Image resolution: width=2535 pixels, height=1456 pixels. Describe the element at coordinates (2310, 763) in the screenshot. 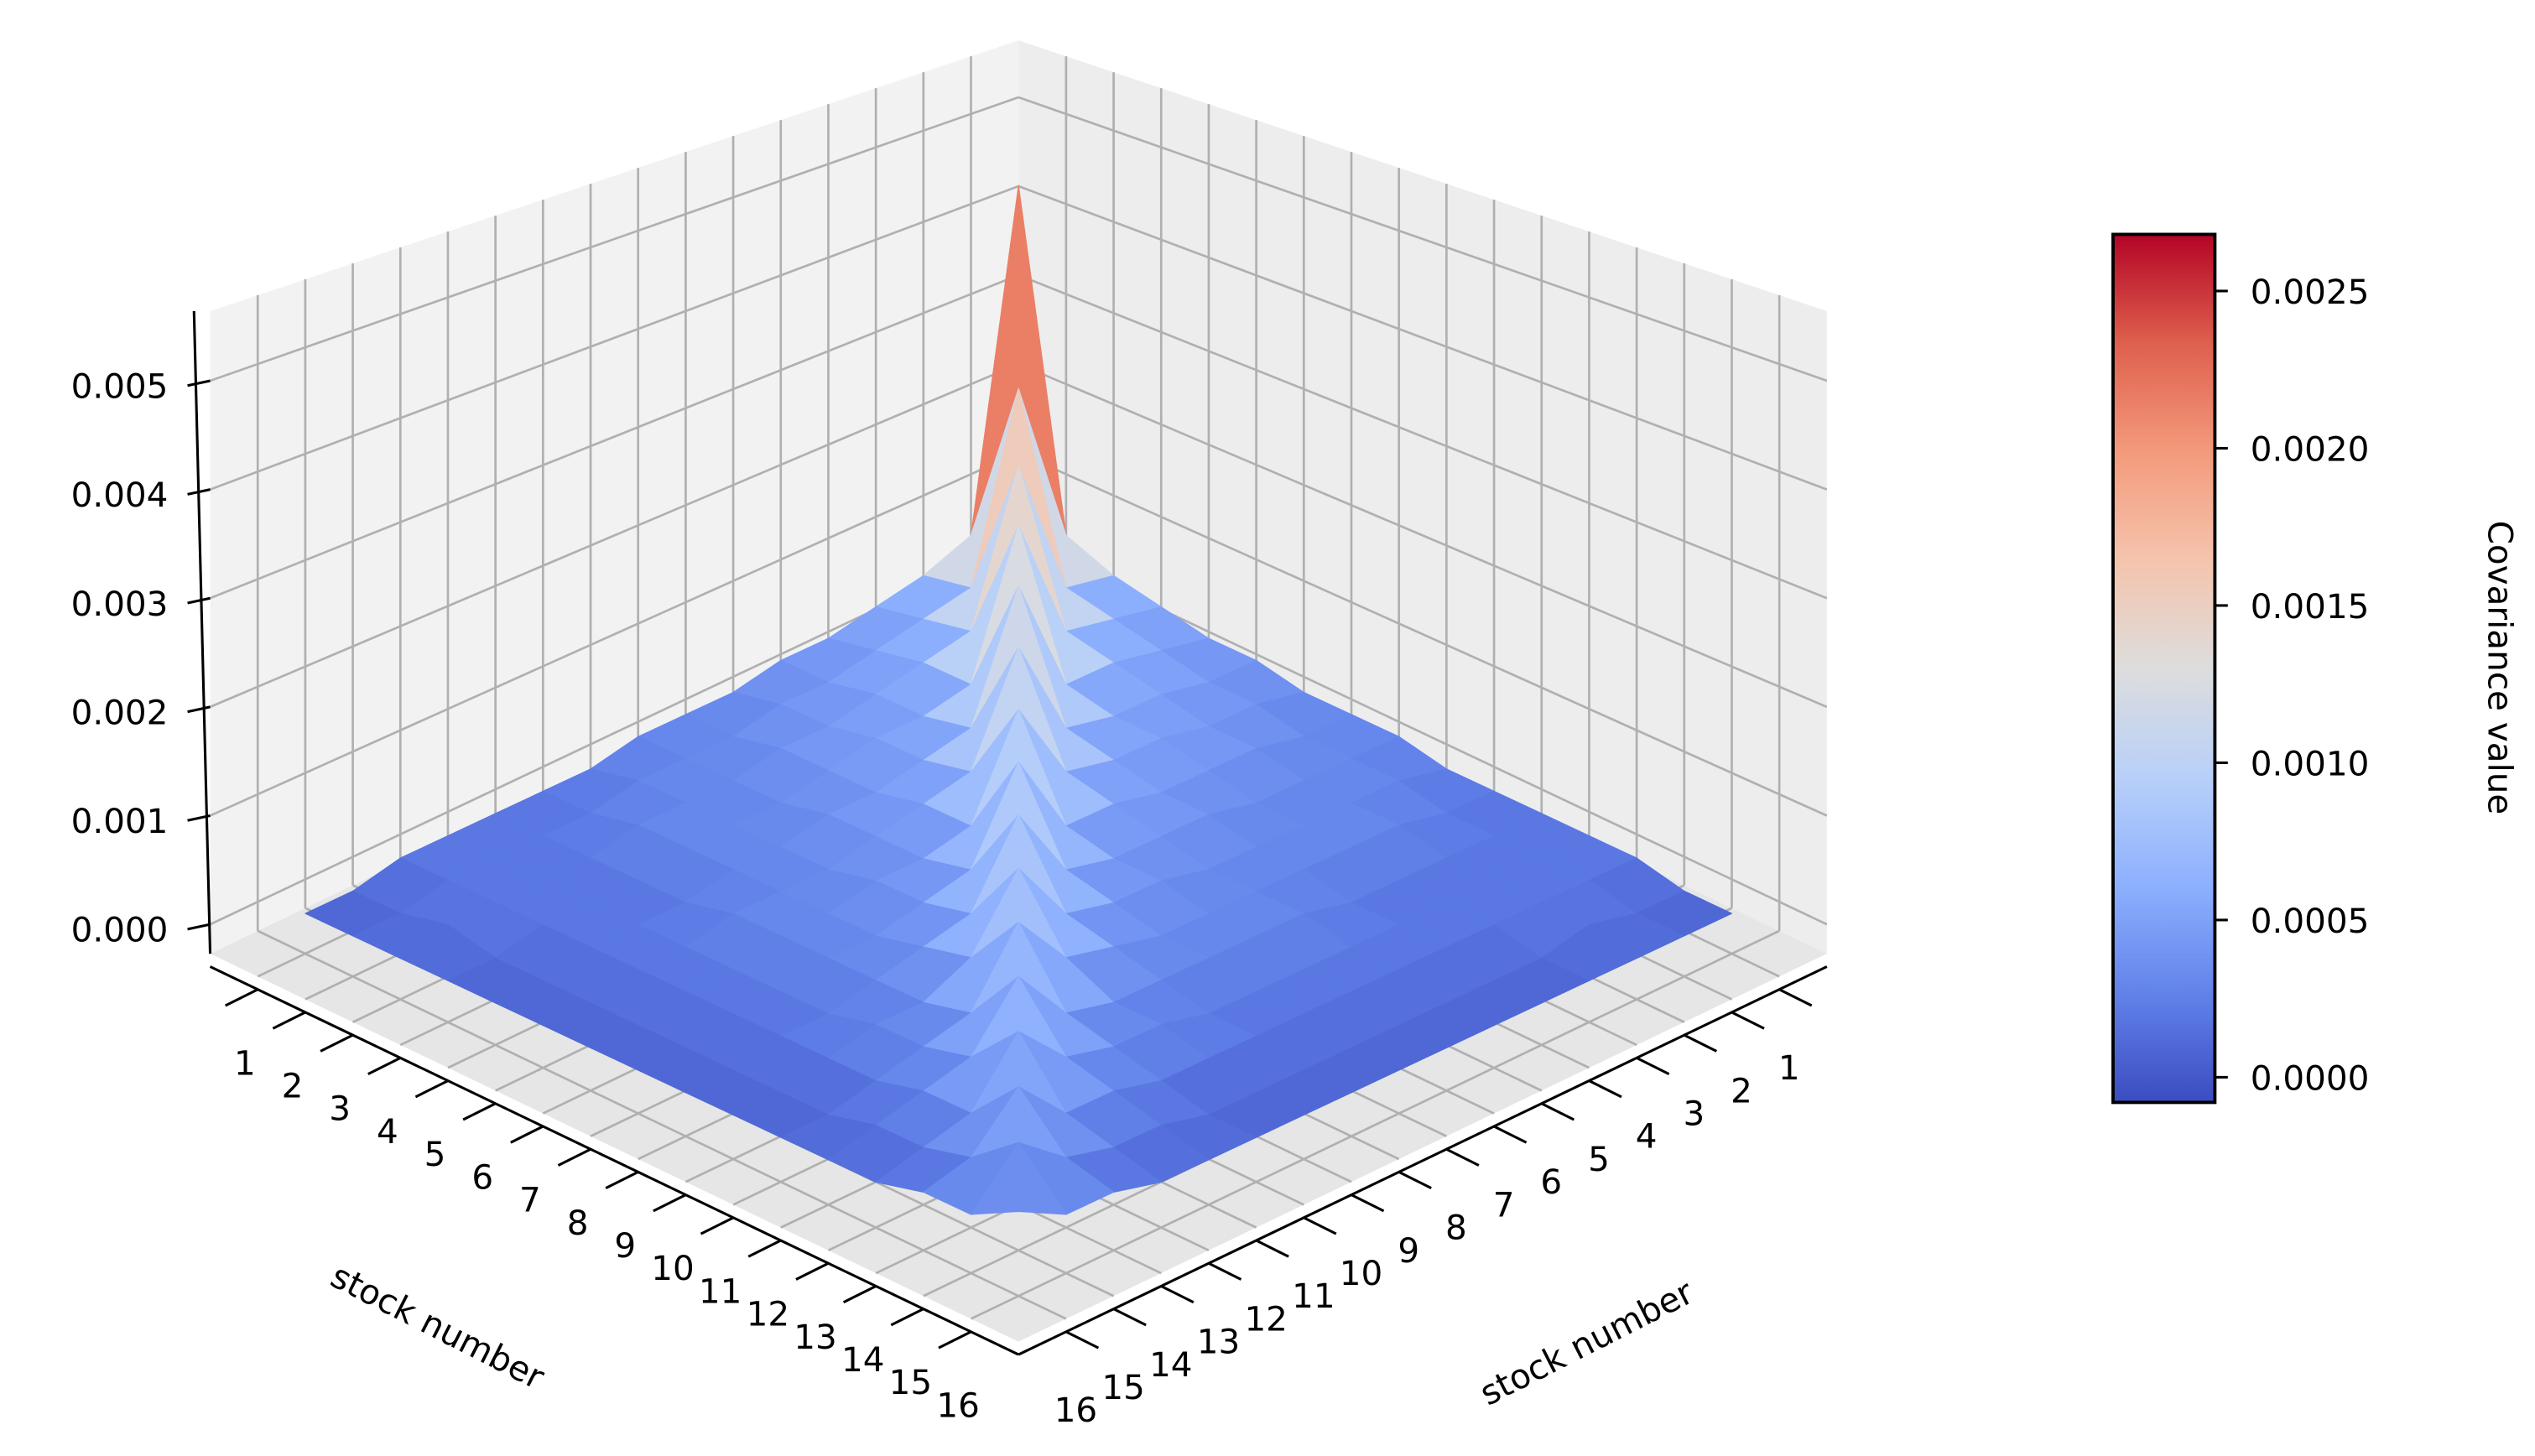

I see `colorbar-tick-label: 0.0010` at that location.